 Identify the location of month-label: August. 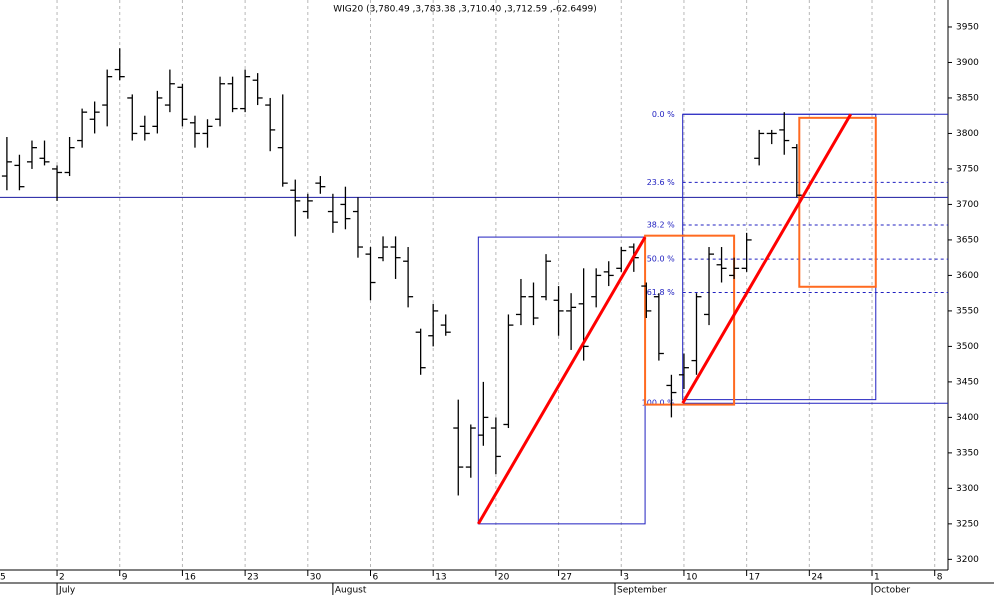
(351, 591).